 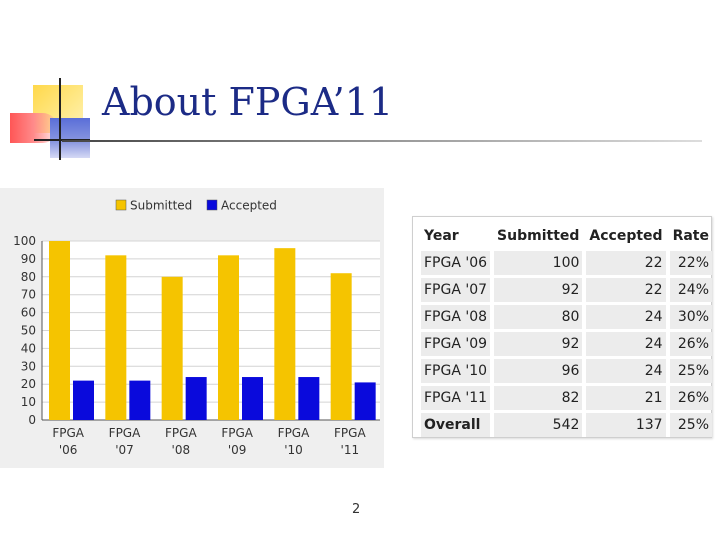 I want to click on cell-submitted: 96, so click(x=538, y=371).